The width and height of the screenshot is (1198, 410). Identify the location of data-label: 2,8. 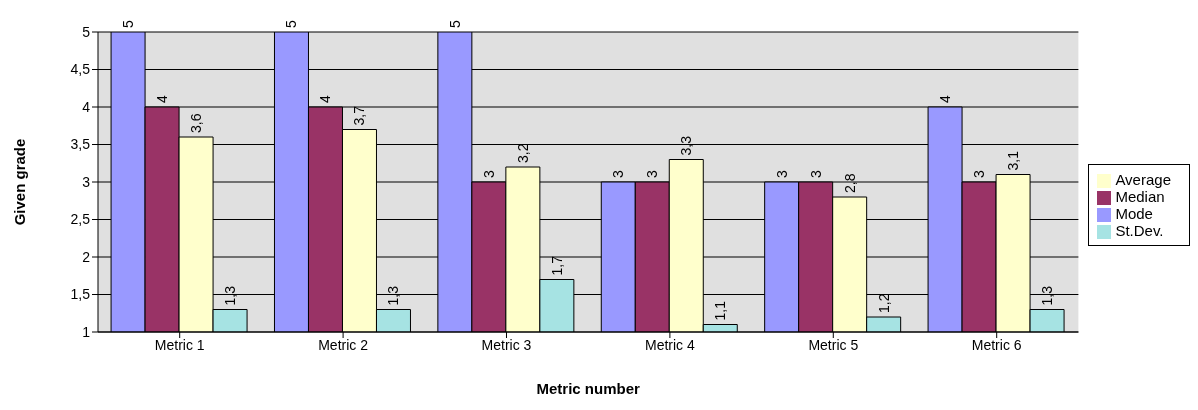
(849, 183).